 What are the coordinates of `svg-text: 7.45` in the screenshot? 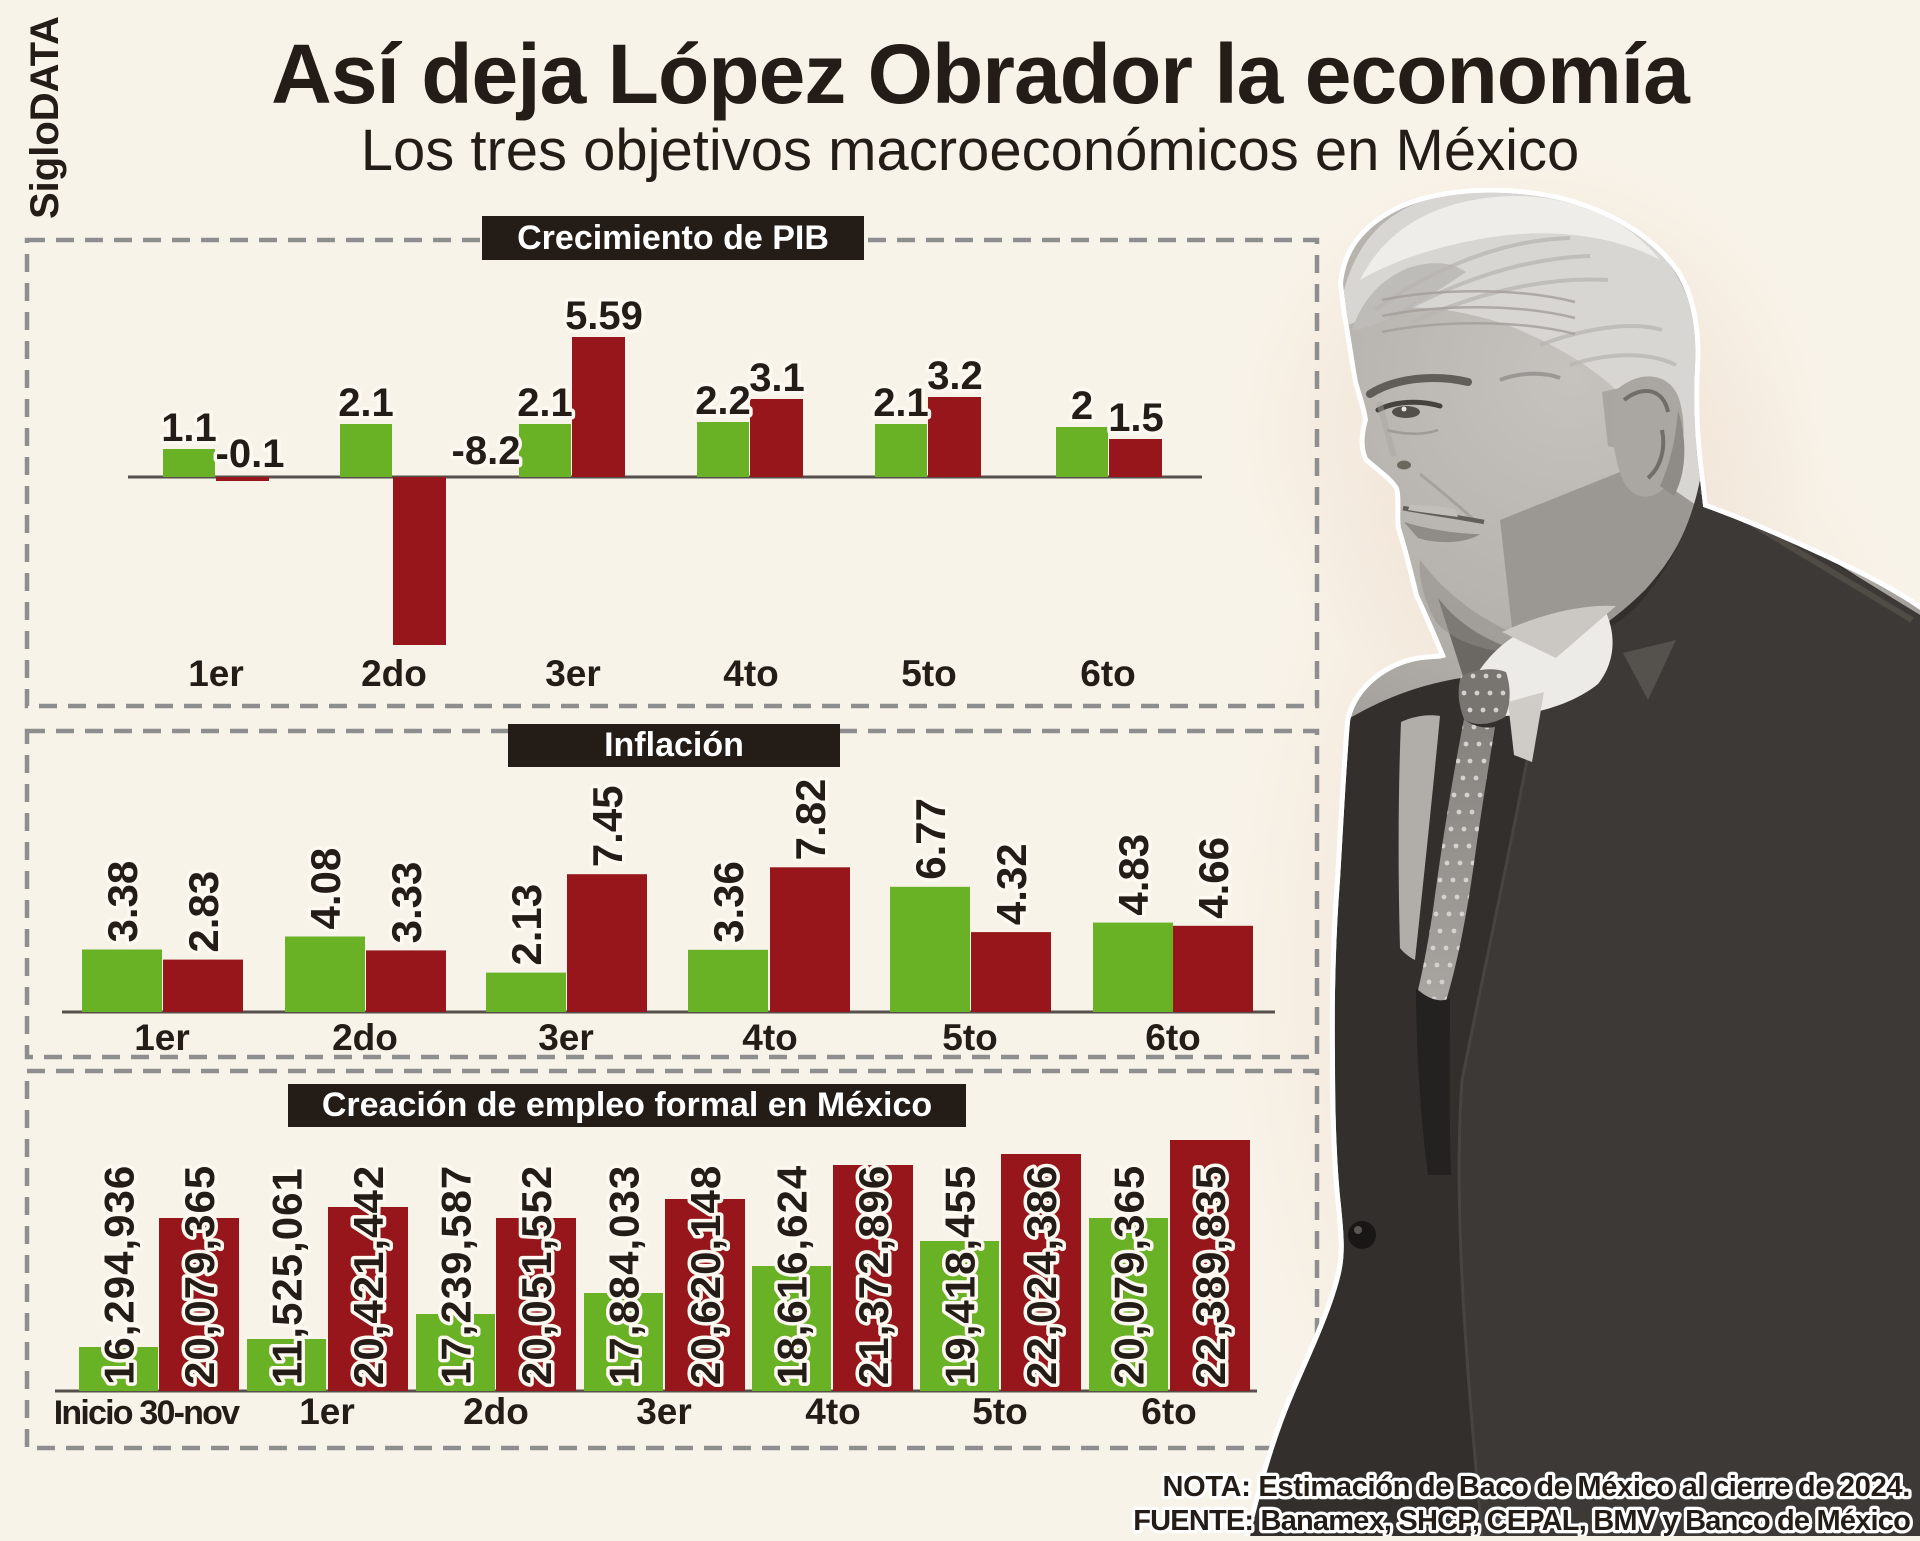 It's located at (607, 826).